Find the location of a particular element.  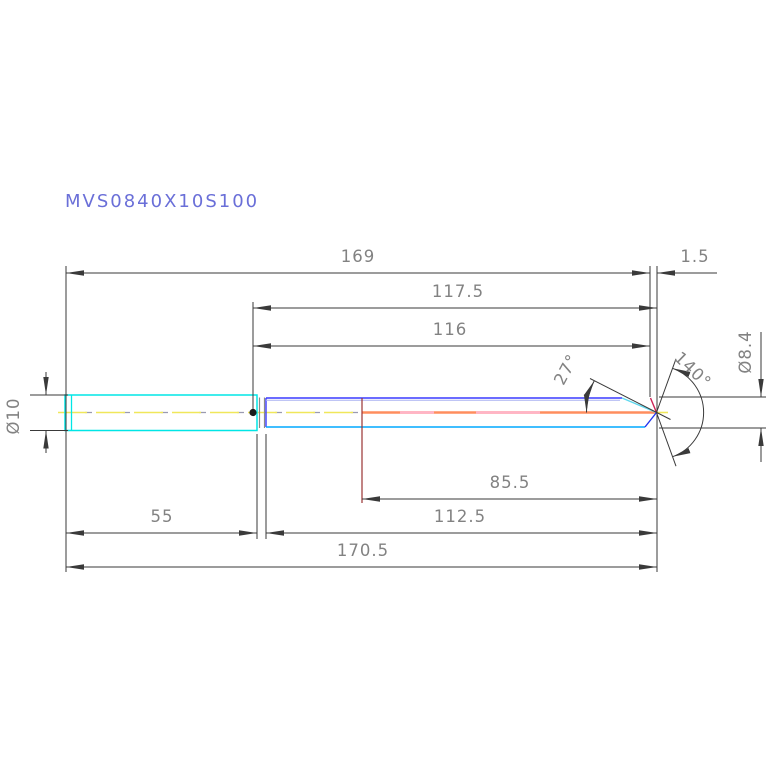

dim-label-85-5: 85.5 is located at coordinates (510, 482).